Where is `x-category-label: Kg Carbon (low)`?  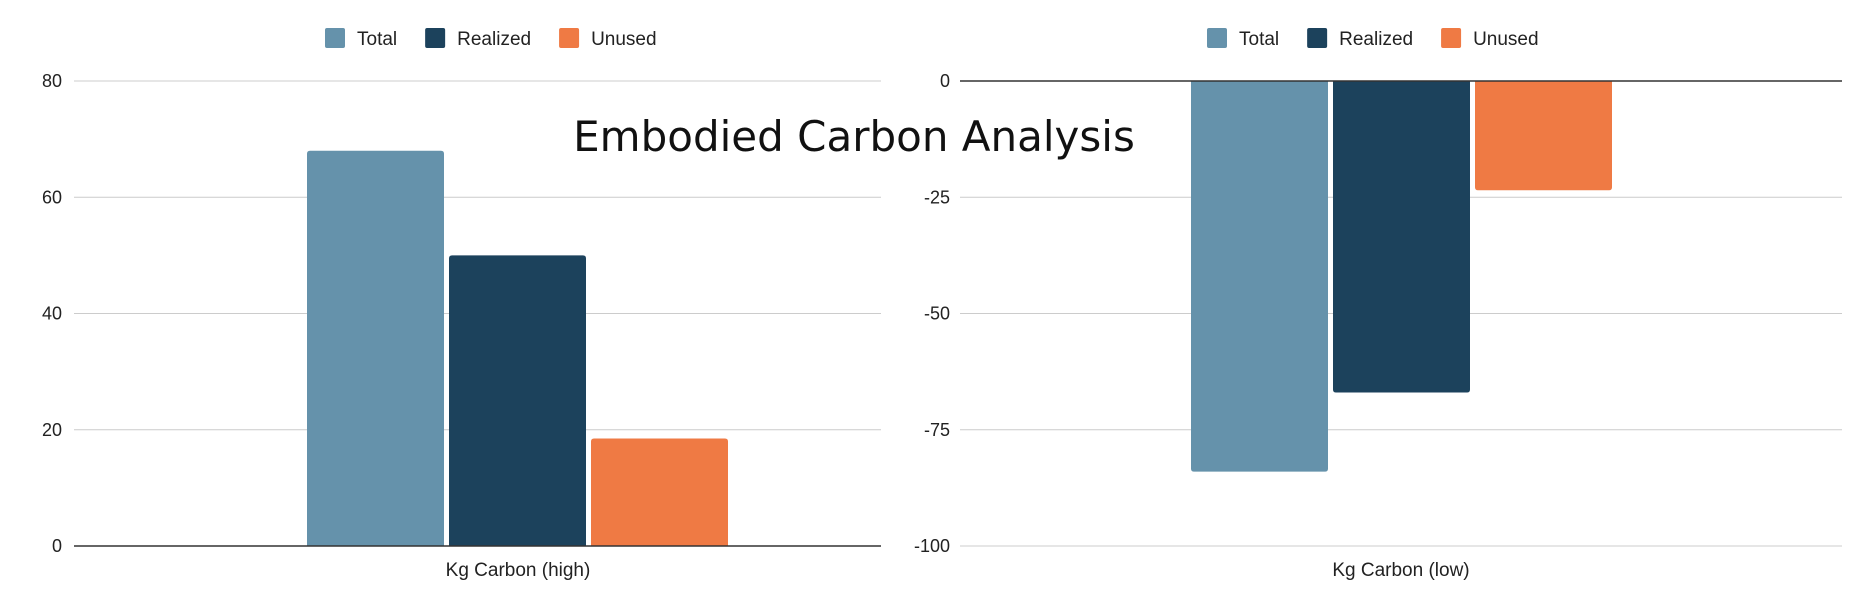
x-category-label: Kg Carbon (low) is located at coordinates (1400, 570).